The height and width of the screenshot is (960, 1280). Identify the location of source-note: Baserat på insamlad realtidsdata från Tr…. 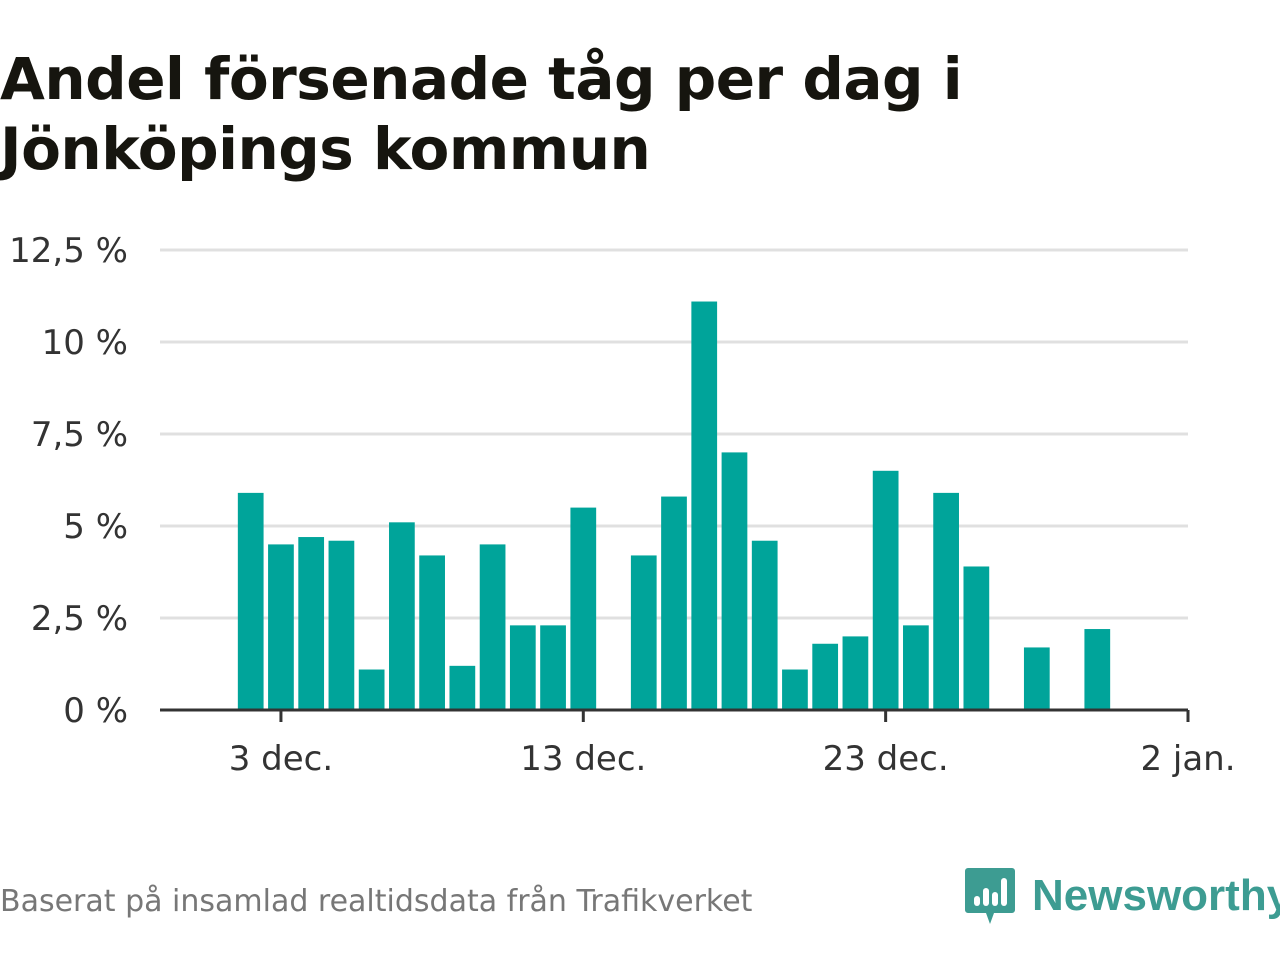
(376, 901).